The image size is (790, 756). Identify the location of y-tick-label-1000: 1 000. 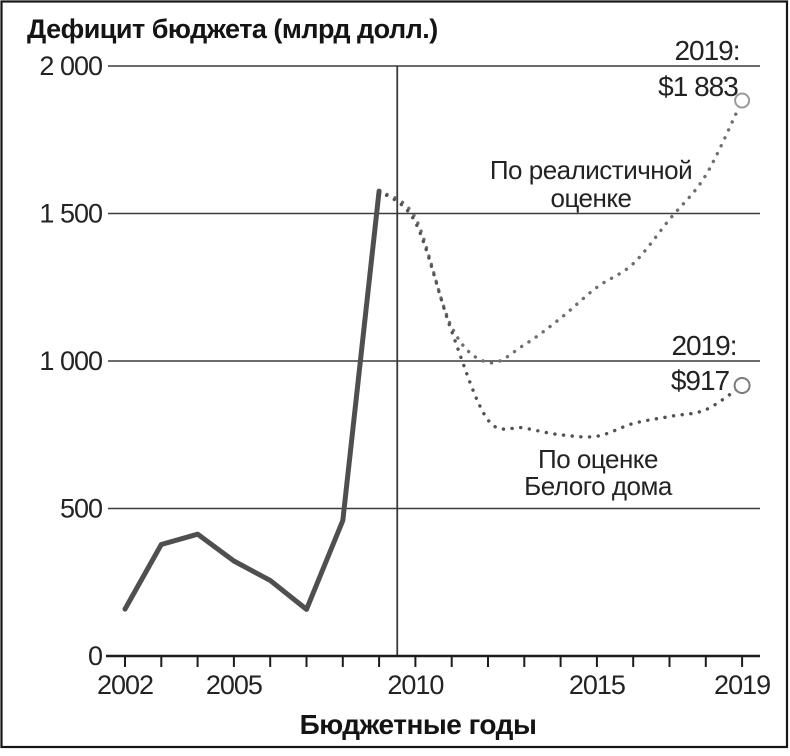
(70, 361).